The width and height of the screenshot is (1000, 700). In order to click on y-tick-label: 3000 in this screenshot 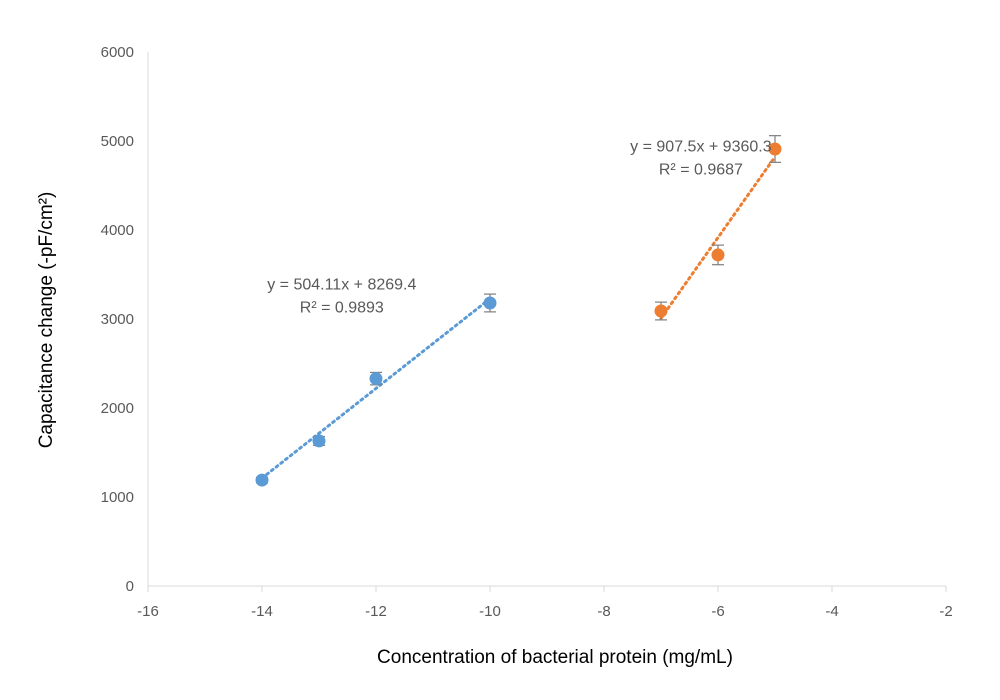, I will do `click(117, 319)`.